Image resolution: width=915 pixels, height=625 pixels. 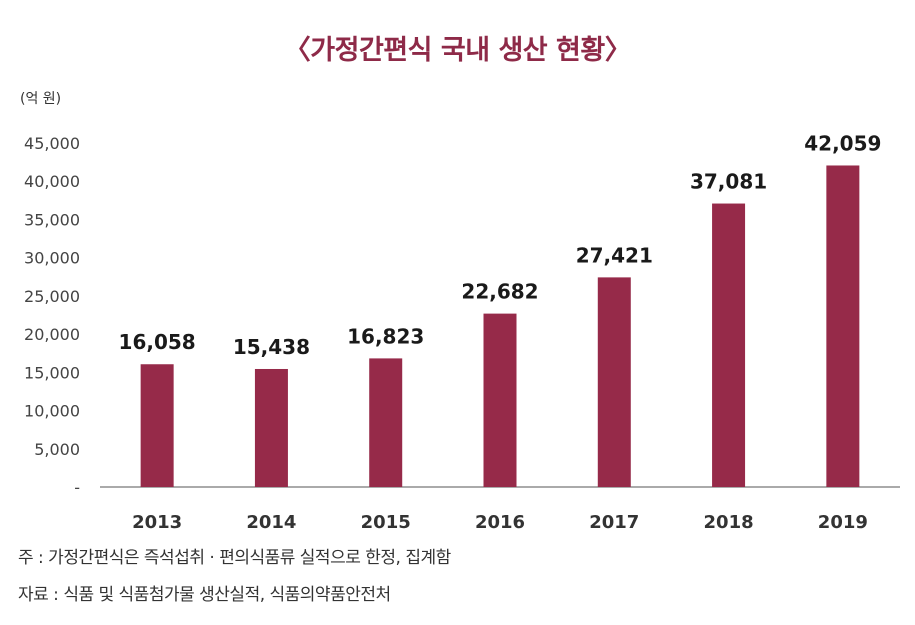 What do you see at coordinates (52, 181) in the screenshot?
I see `y-tick-label: 40,000` at bounding box center [52, 181].